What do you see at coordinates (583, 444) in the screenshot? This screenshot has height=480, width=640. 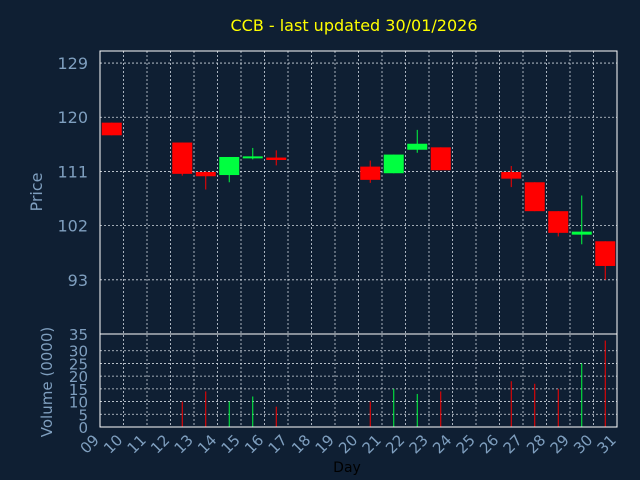 I see `x-tick-label: 30` at bounding box center [583, 444].